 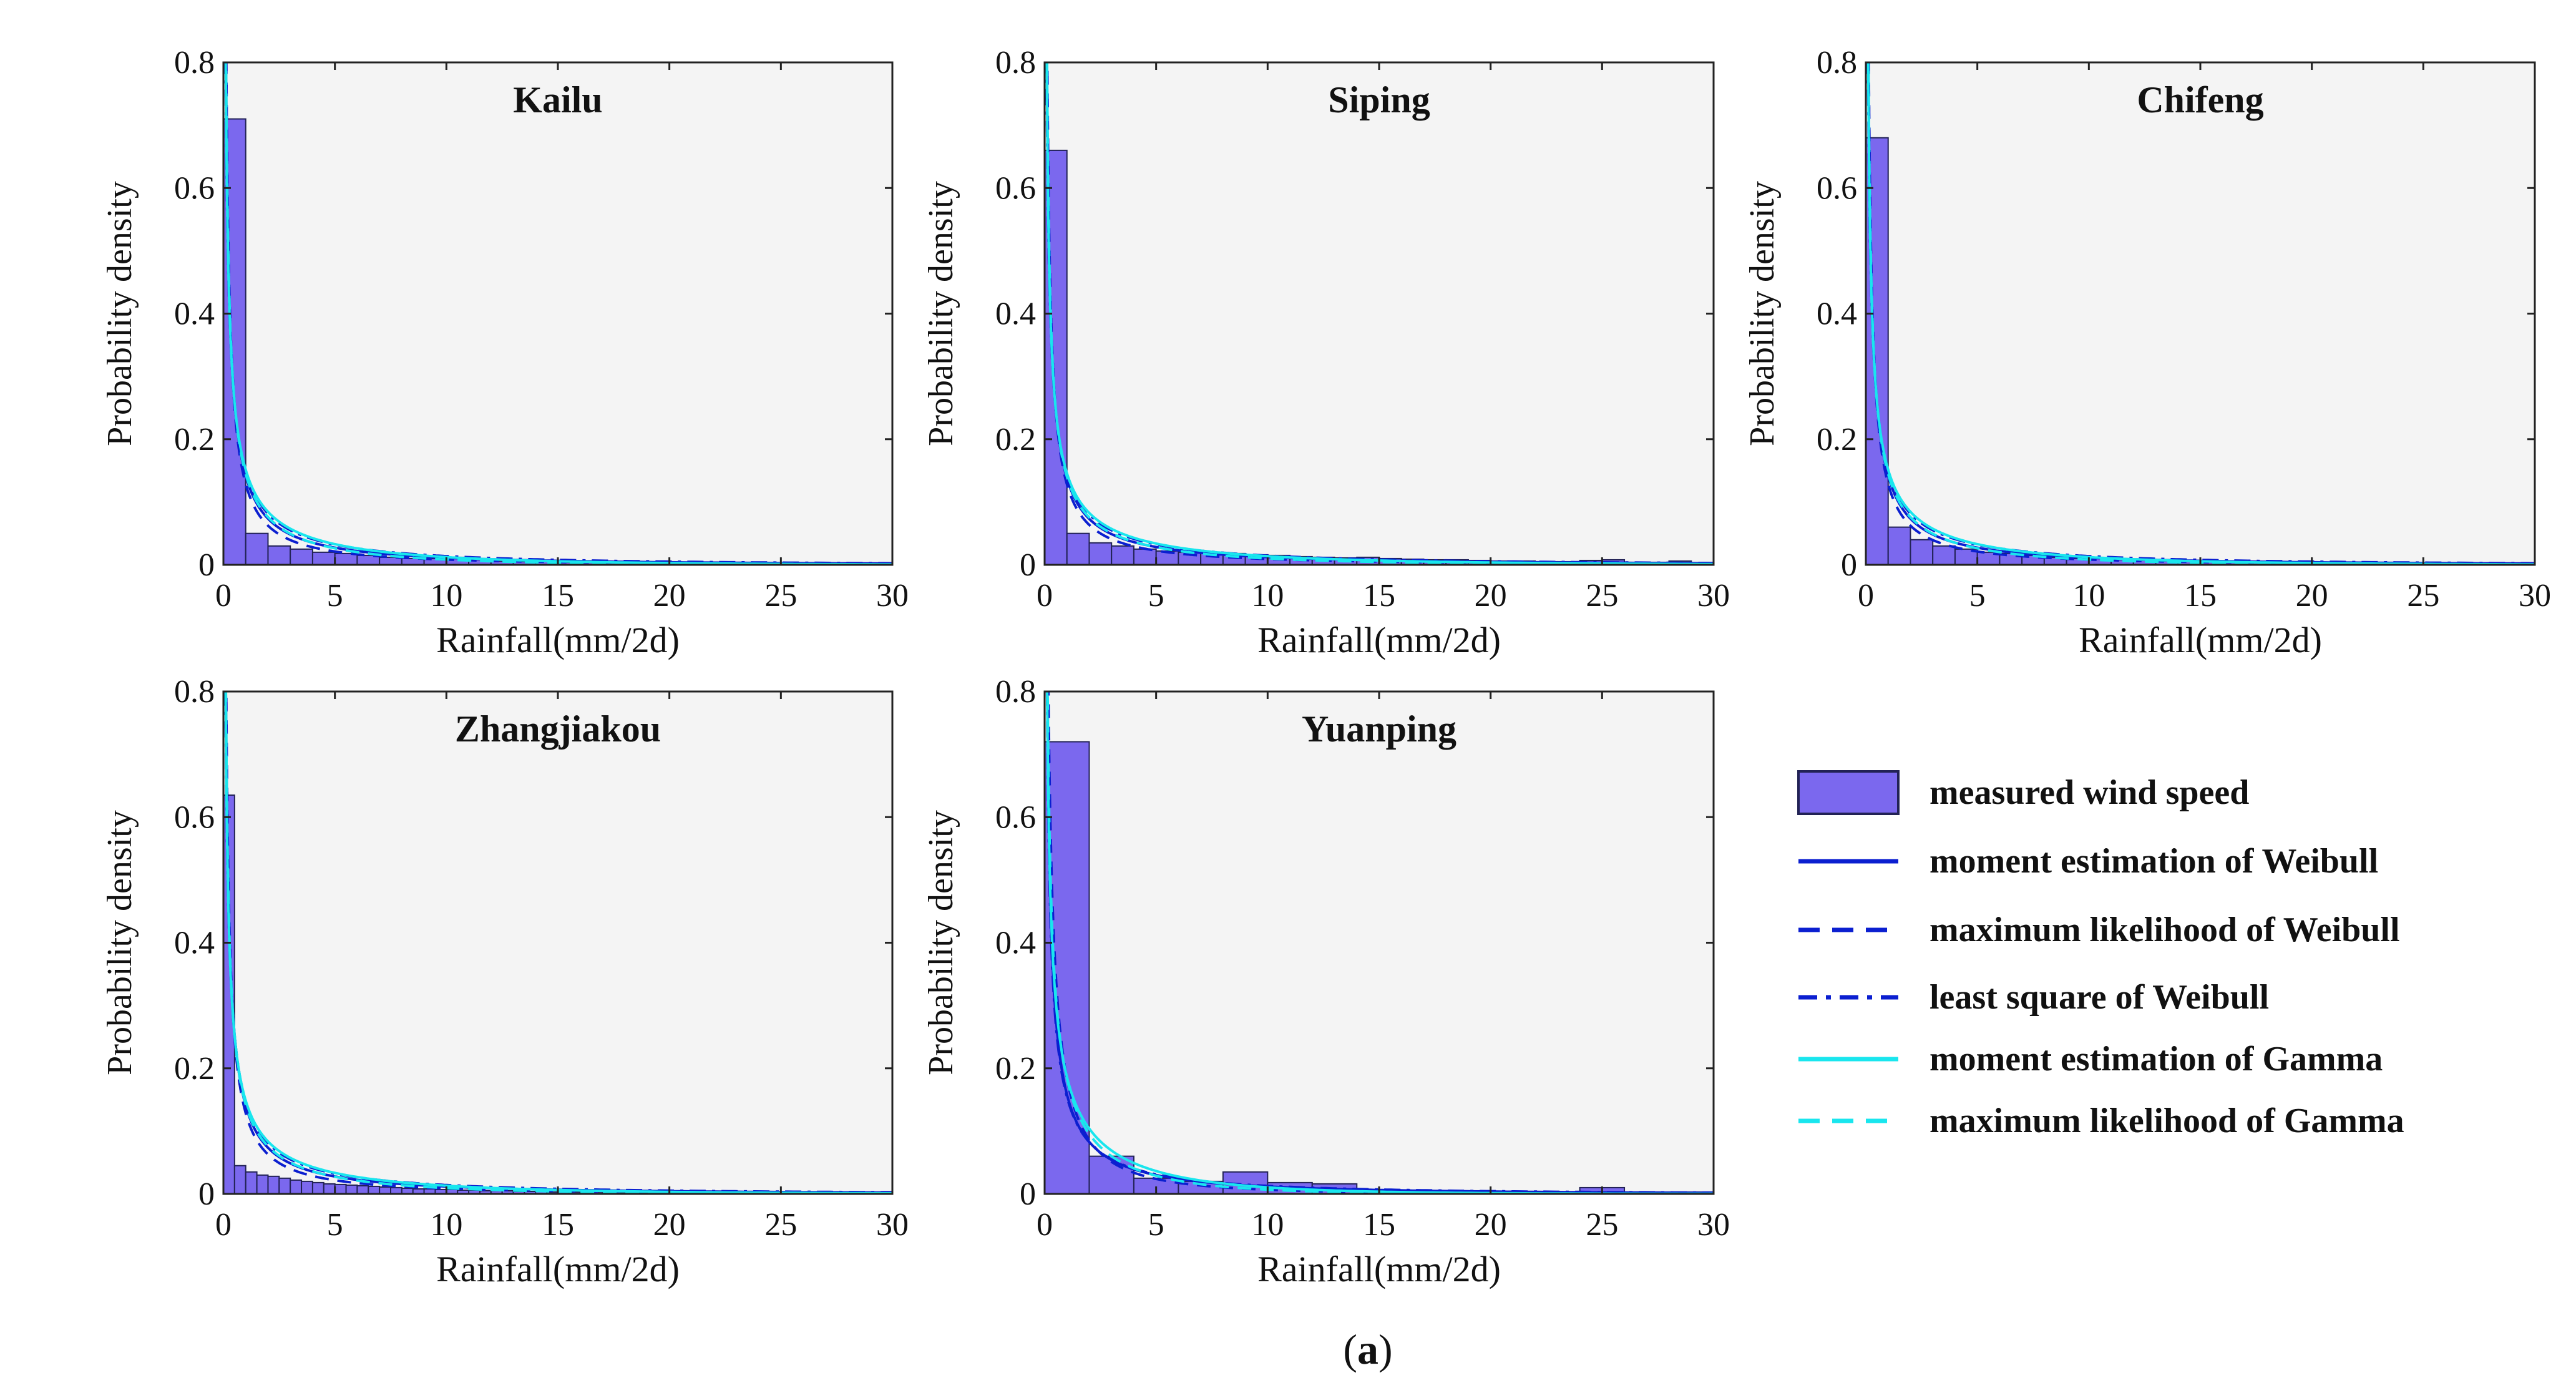 I want to click on legend-label: maximum likelihood of Gamma, so click(x=2167, y=1121).